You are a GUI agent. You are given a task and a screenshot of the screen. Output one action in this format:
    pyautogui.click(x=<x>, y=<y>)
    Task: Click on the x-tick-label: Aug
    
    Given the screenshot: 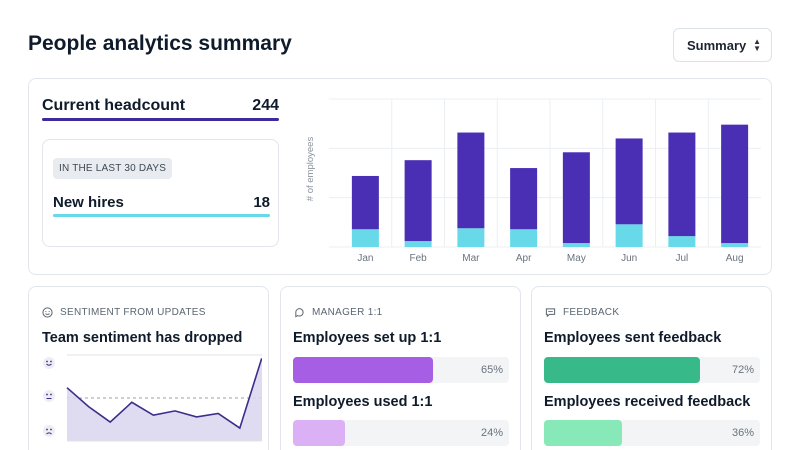 What is the action you would take?
    pyautogui.click(x=735, y=258)
    